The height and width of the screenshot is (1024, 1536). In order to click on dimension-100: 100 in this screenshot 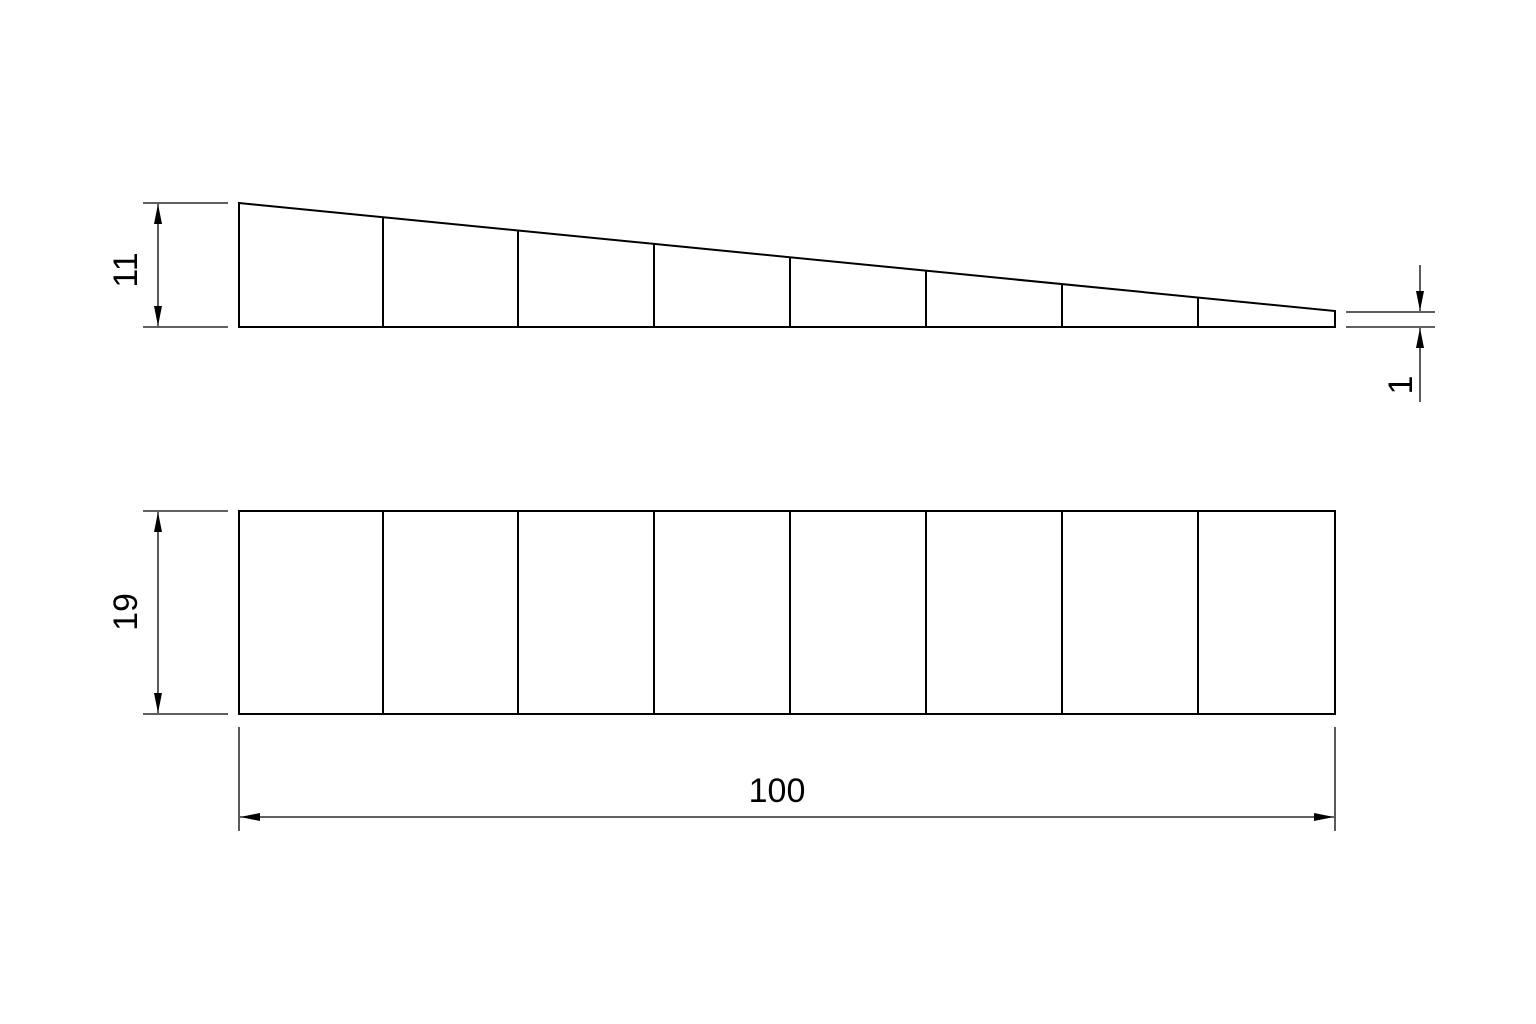, I will do `click(787, 779)`.